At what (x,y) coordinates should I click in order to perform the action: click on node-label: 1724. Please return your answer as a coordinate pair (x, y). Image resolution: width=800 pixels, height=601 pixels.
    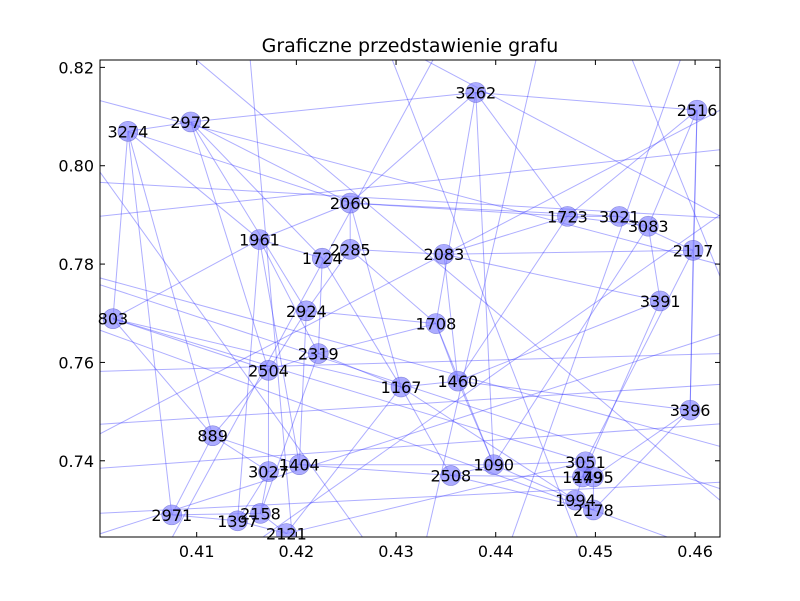
    Looking at the image, I should click on (322, 258).